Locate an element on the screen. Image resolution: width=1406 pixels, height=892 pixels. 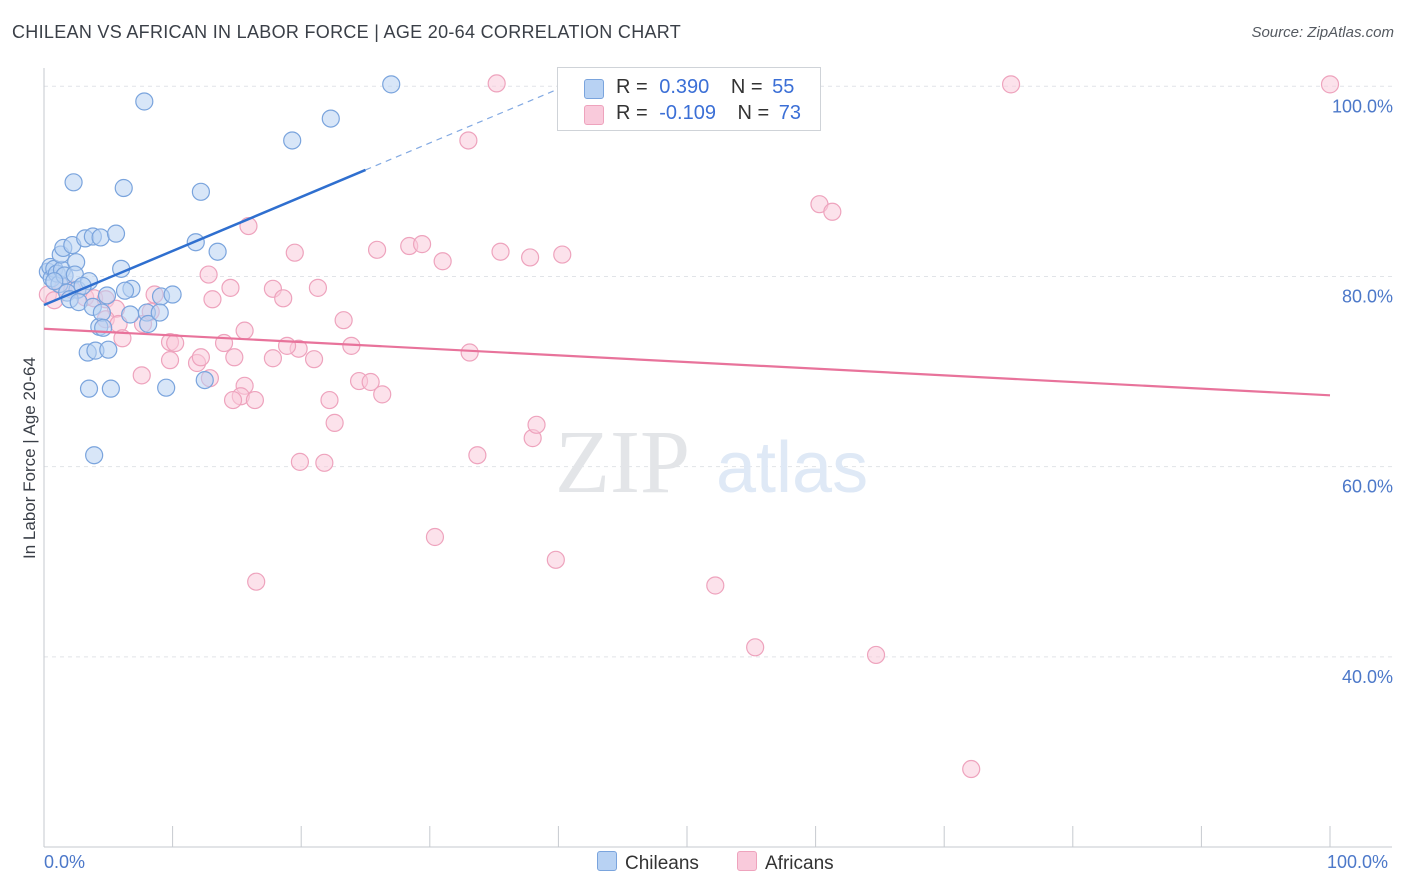
africans-r-value: -0.109 is located at coordinates (687, 113).